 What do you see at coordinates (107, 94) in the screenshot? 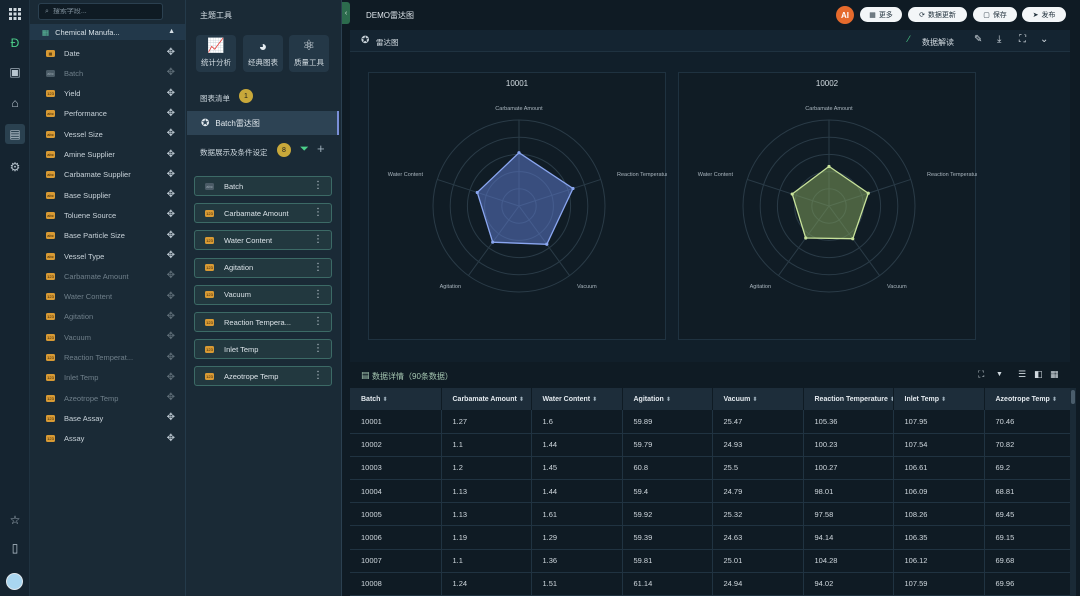
I see `field-item: 123 Yield ✥` at bounding box center [107, 94].